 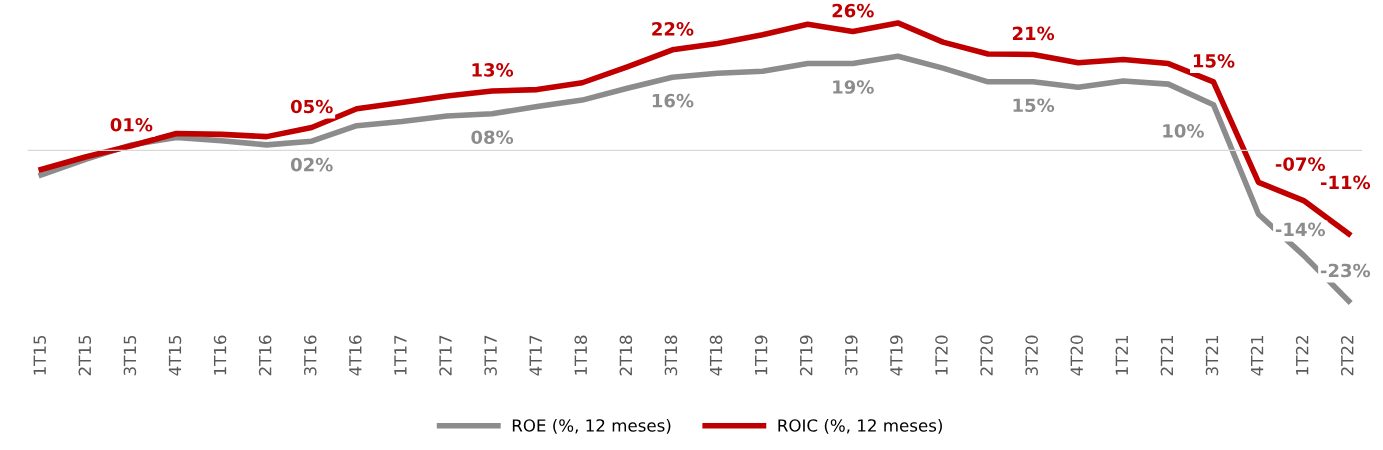 What do you see at coordinates (1033, 33) in the screenshot?
I see `data-label: 21%` at bounding box center [1033, 33].